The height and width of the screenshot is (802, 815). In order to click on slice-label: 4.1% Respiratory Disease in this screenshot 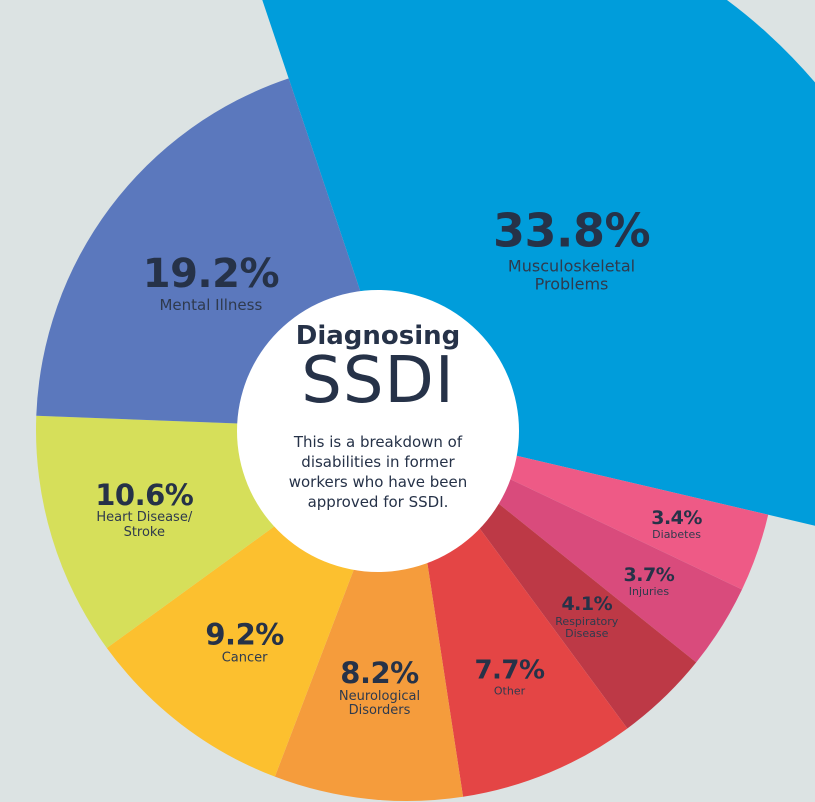, I will do `click(586, 617)`.